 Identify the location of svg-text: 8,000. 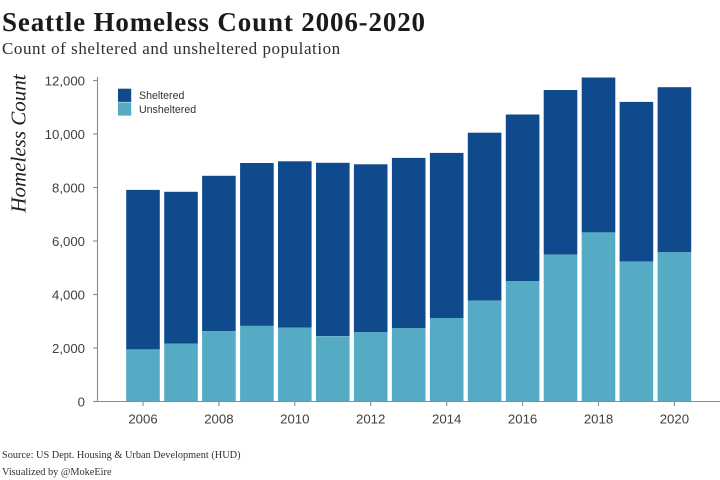
(68, 187).